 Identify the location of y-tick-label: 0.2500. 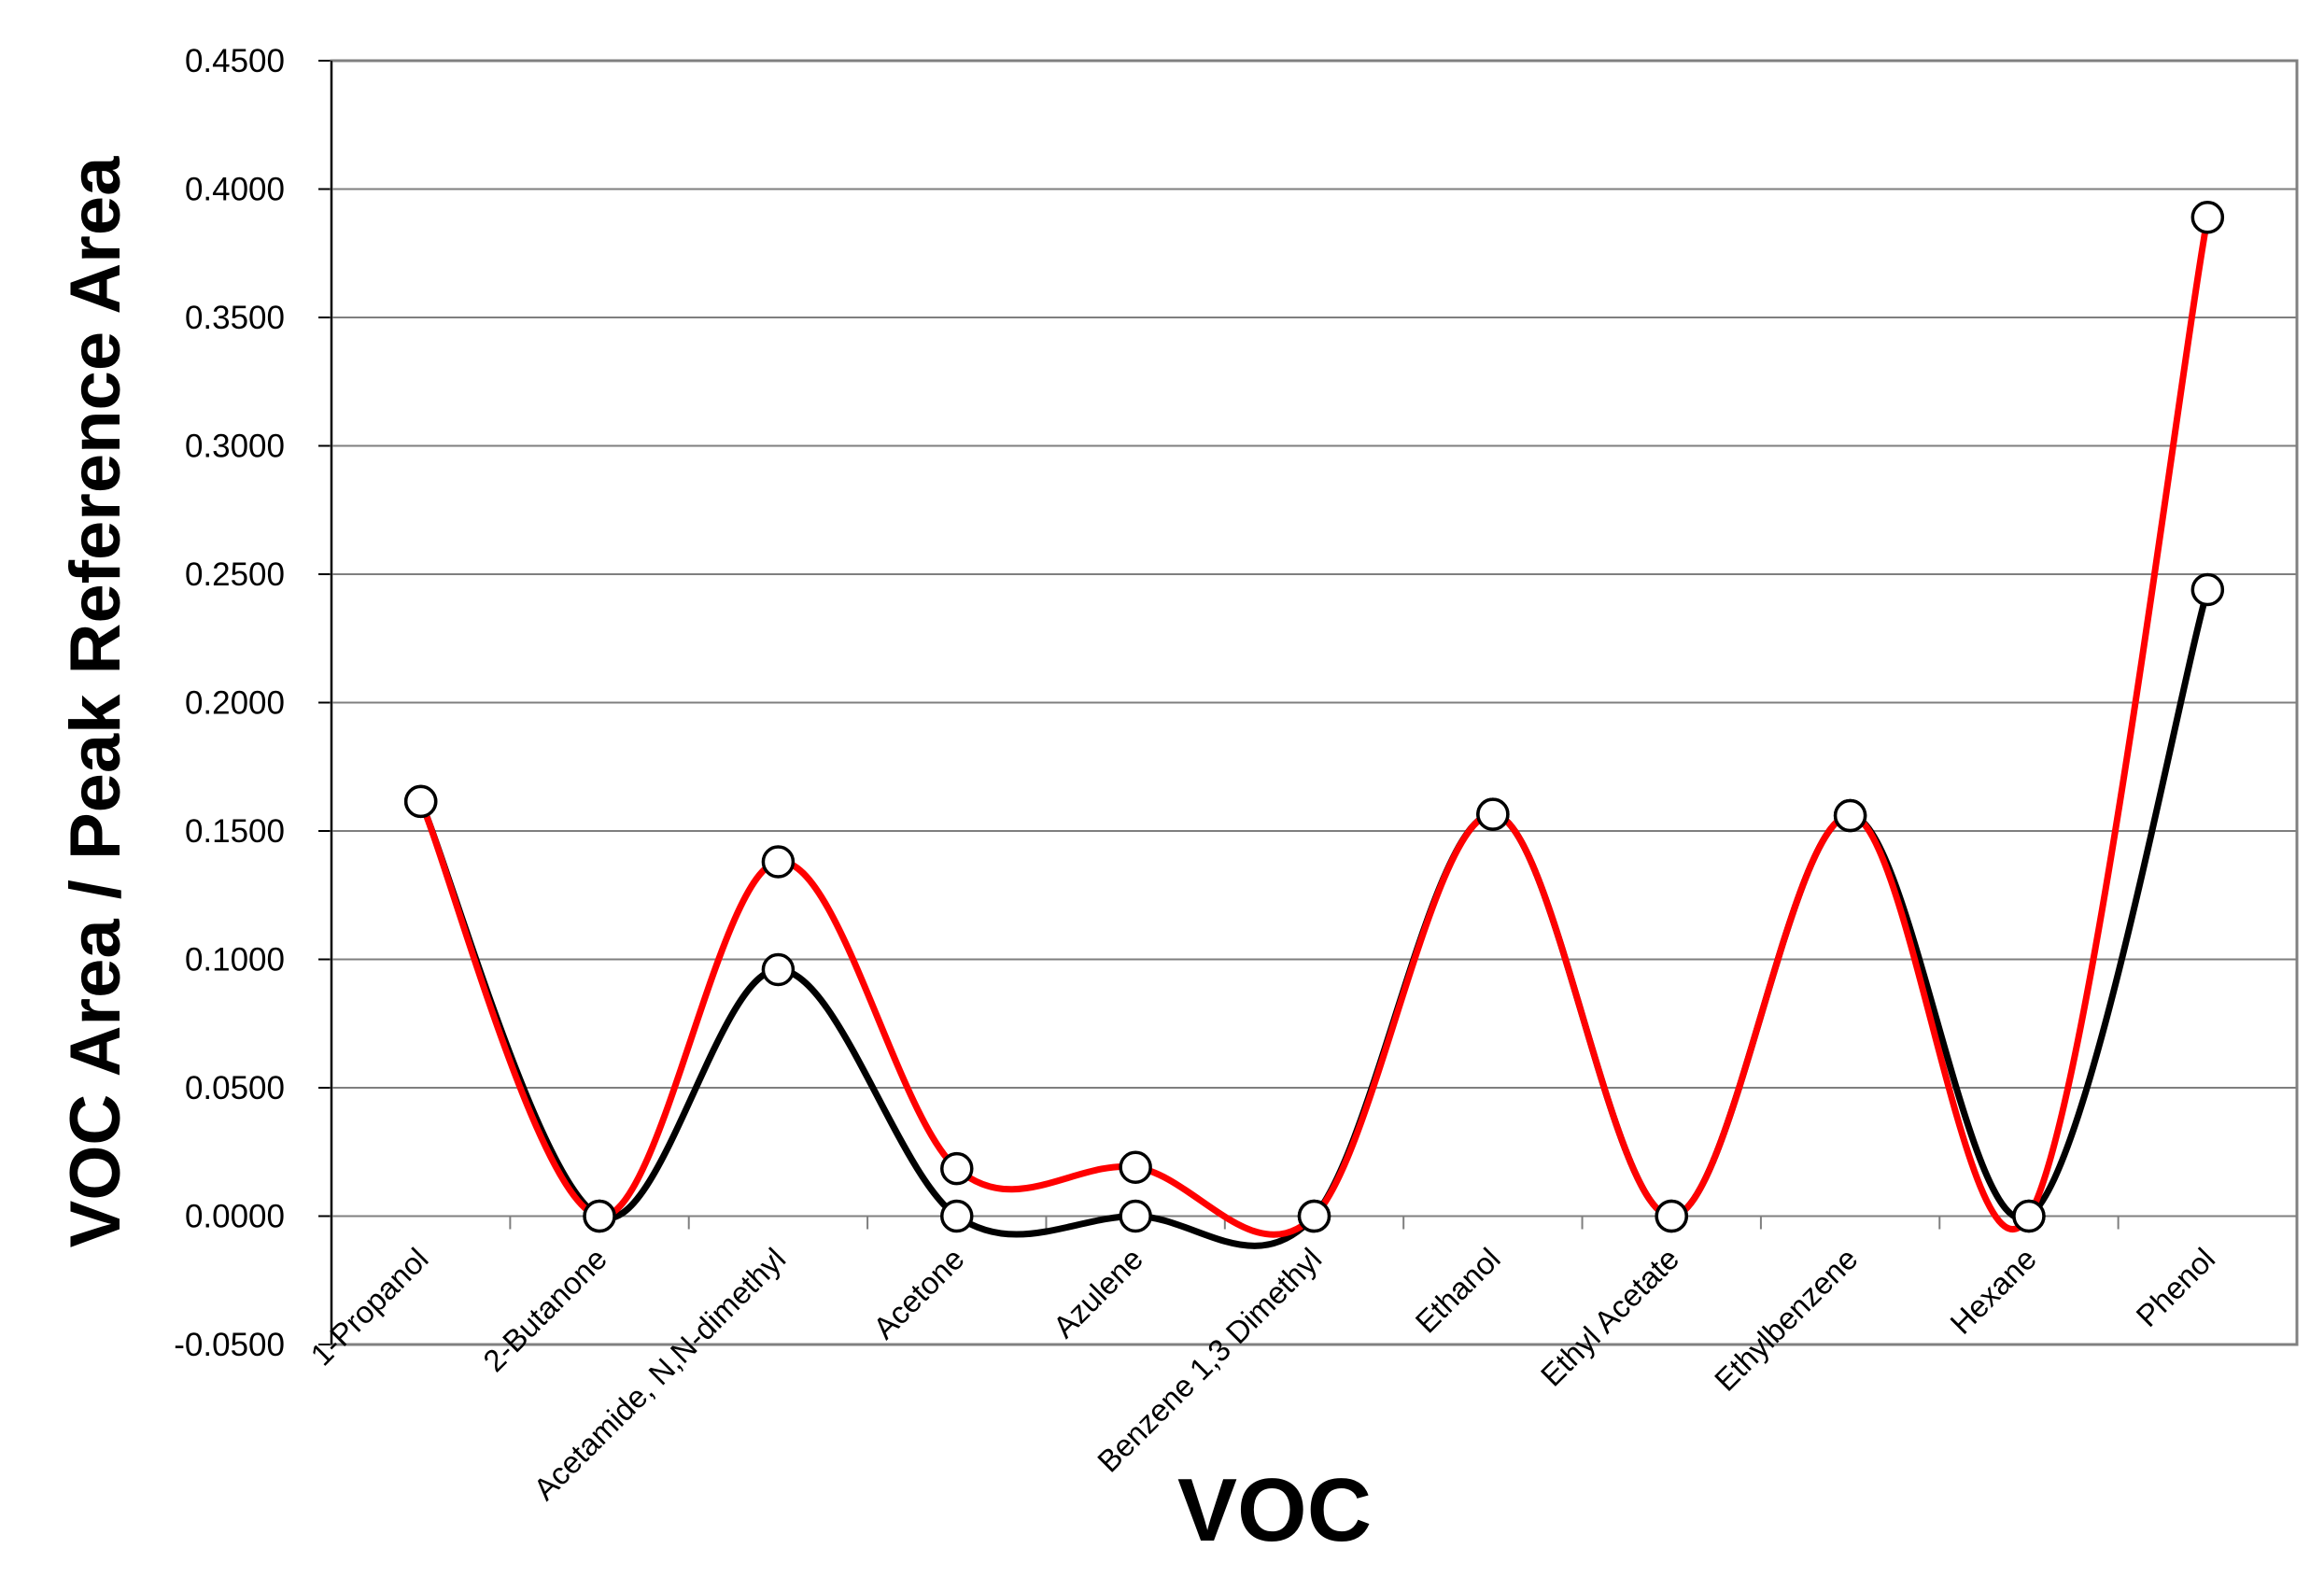
(235, 574).